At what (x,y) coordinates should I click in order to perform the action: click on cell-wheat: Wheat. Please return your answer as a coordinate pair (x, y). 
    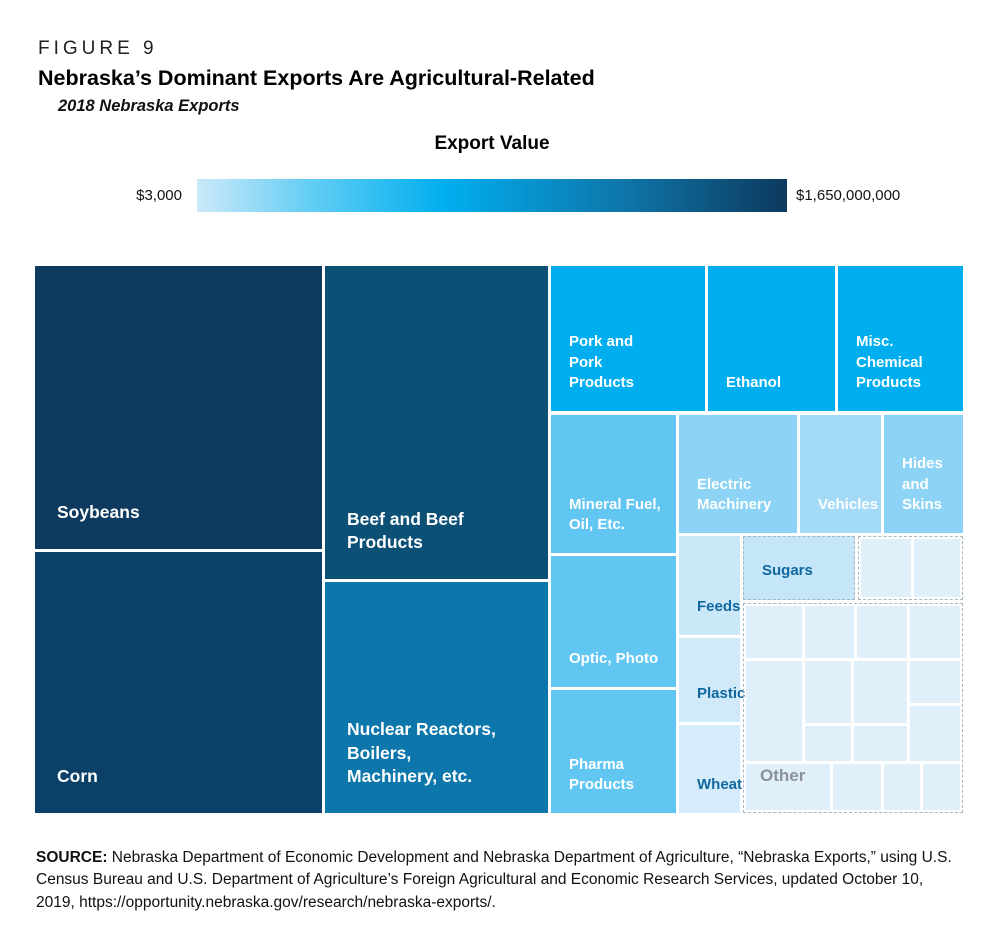
    Looking at the image, I should click on (710, 769).